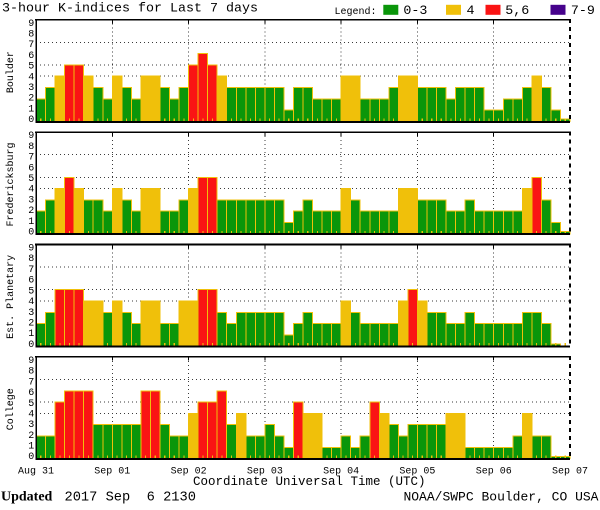  Describe the element at coordinates (570, 472) in the screenshot. I see `svg-text: Sep 07` at that location.